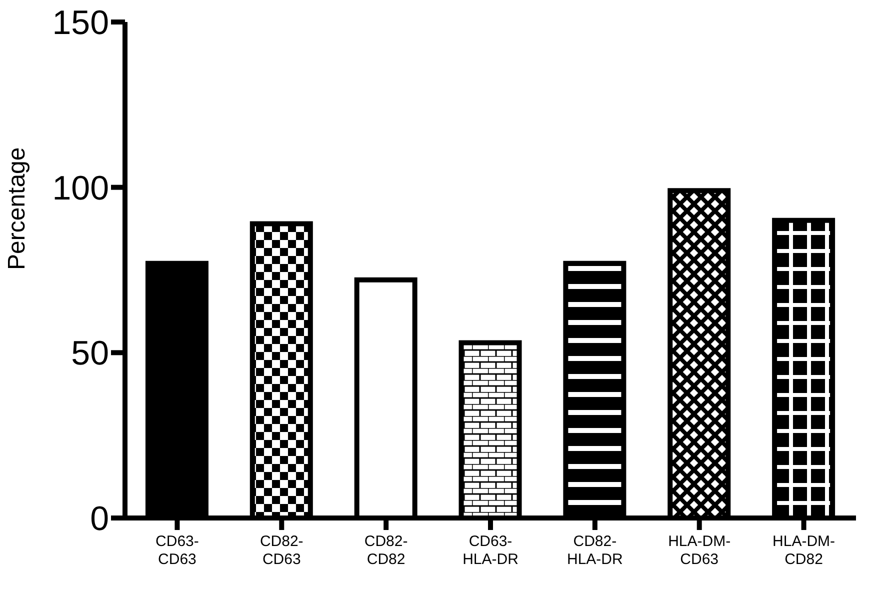 The height and width of the screenshot is (589, 872). Describe the element at coordinates (804, 550) in the screenshot. I see `x-tick-label: HLA-DM-CD82` at that location.